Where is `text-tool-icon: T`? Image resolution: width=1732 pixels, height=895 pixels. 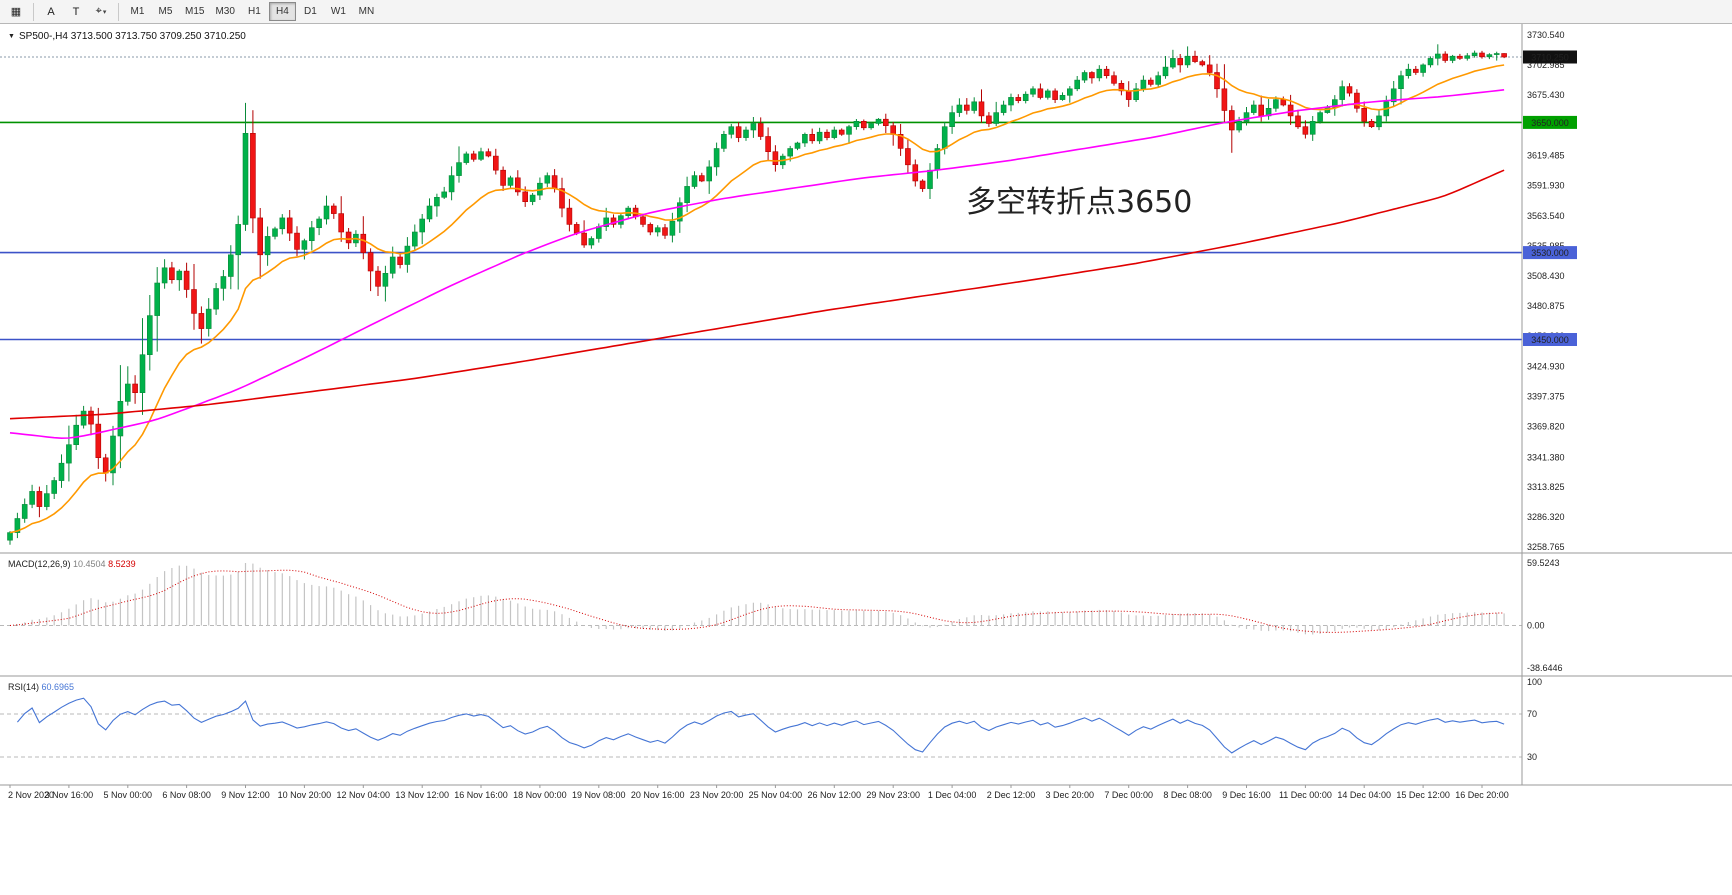 text-tool-icon: T is located at coordinates (76, 11).